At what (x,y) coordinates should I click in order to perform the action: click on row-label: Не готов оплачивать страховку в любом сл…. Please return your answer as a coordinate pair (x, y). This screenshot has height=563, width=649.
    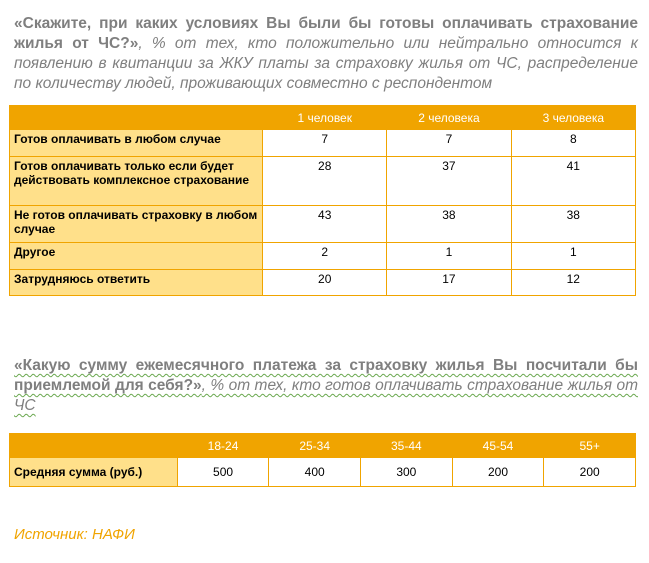
    Looking at the image, I should click on (136, 224).